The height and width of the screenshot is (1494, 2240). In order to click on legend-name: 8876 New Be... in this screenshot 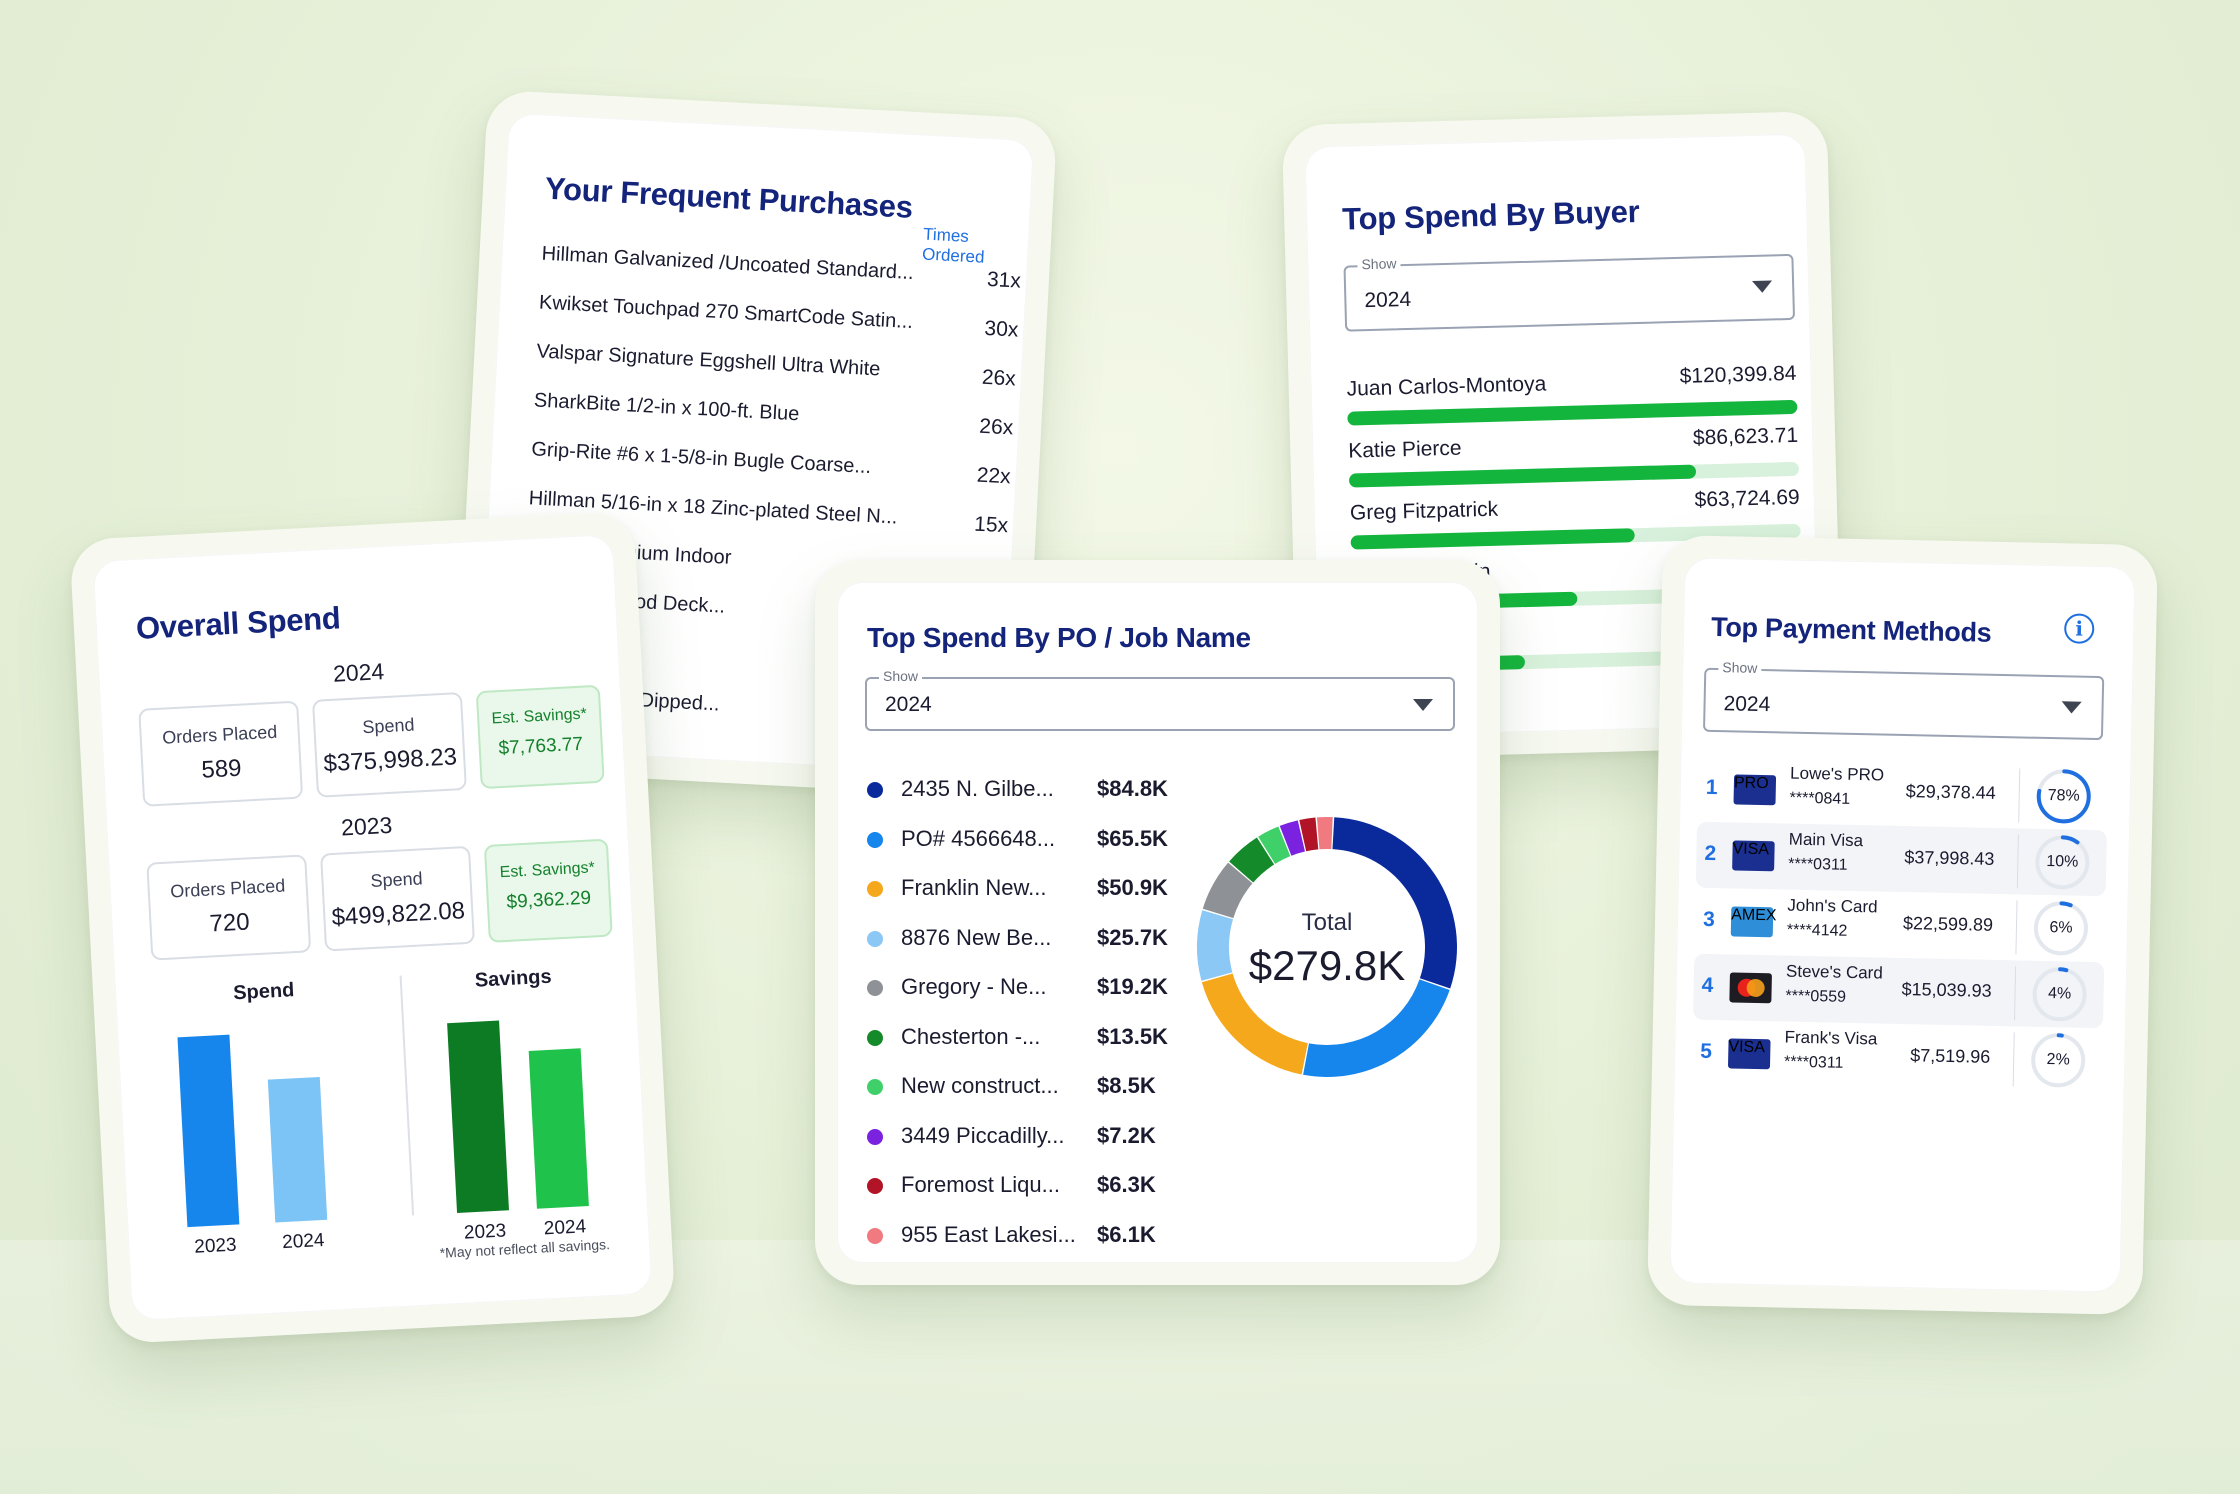, I will do `click(976, 937)`.